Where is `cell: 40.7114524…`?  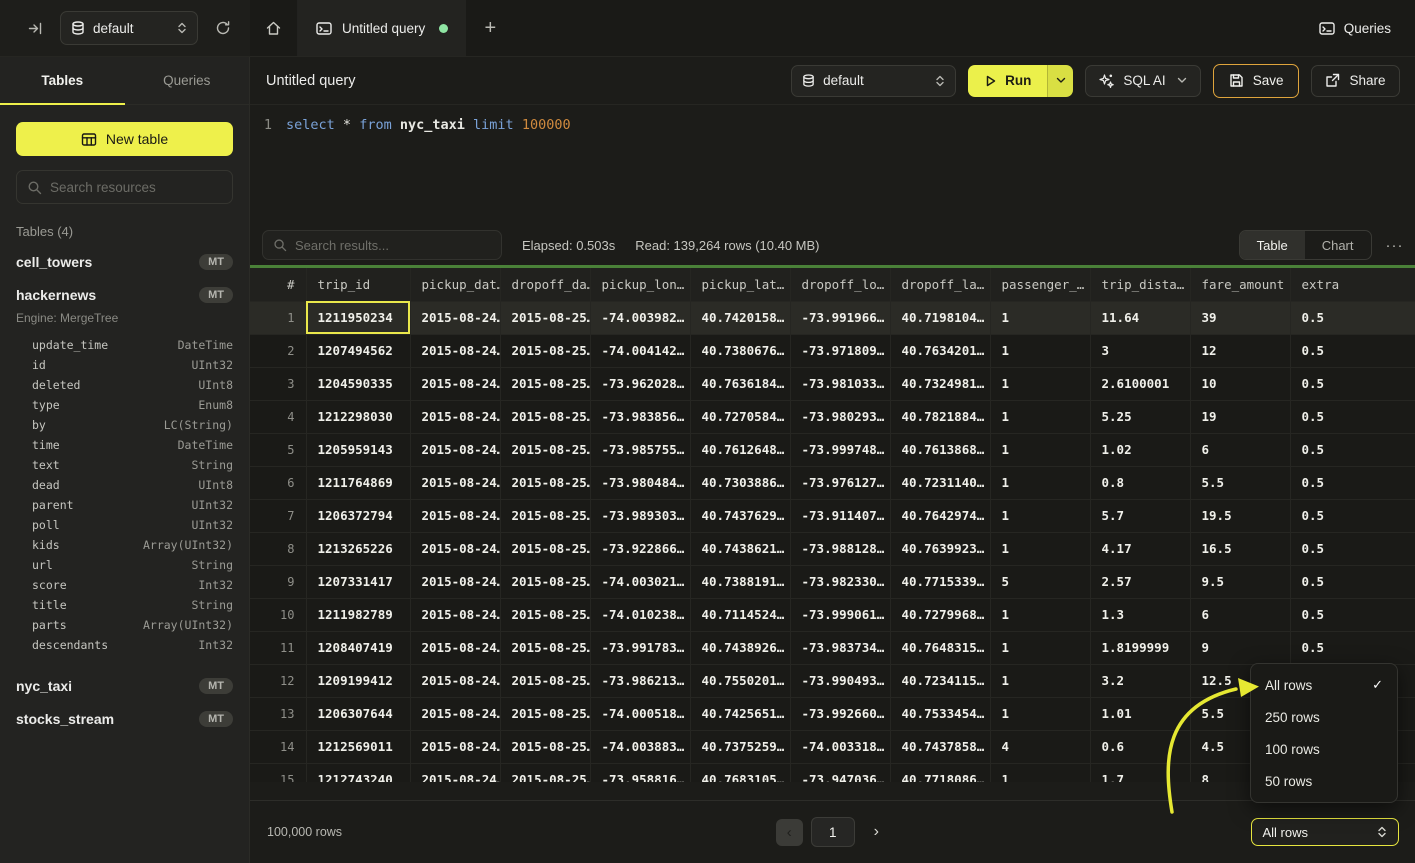 cell: 40.7114524… is located at coordinates (740, 615).